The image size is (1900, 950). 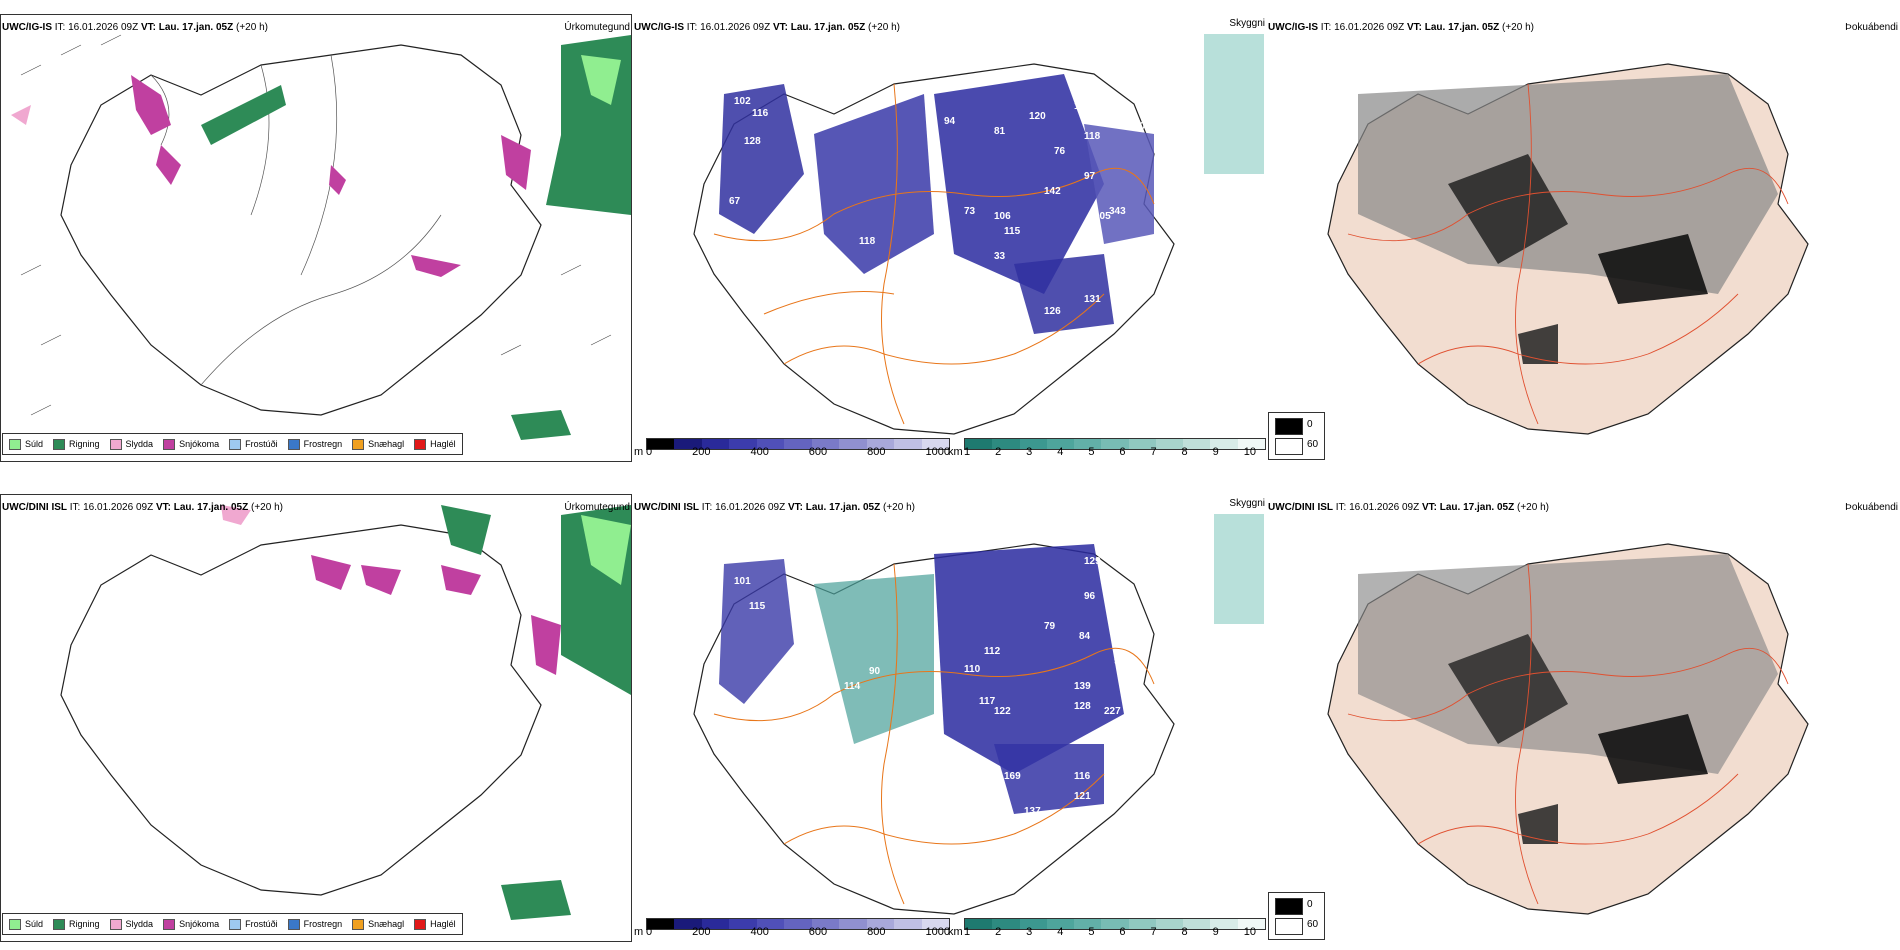 I want to click on svg-text: 343, so click(x=1117, y=211).